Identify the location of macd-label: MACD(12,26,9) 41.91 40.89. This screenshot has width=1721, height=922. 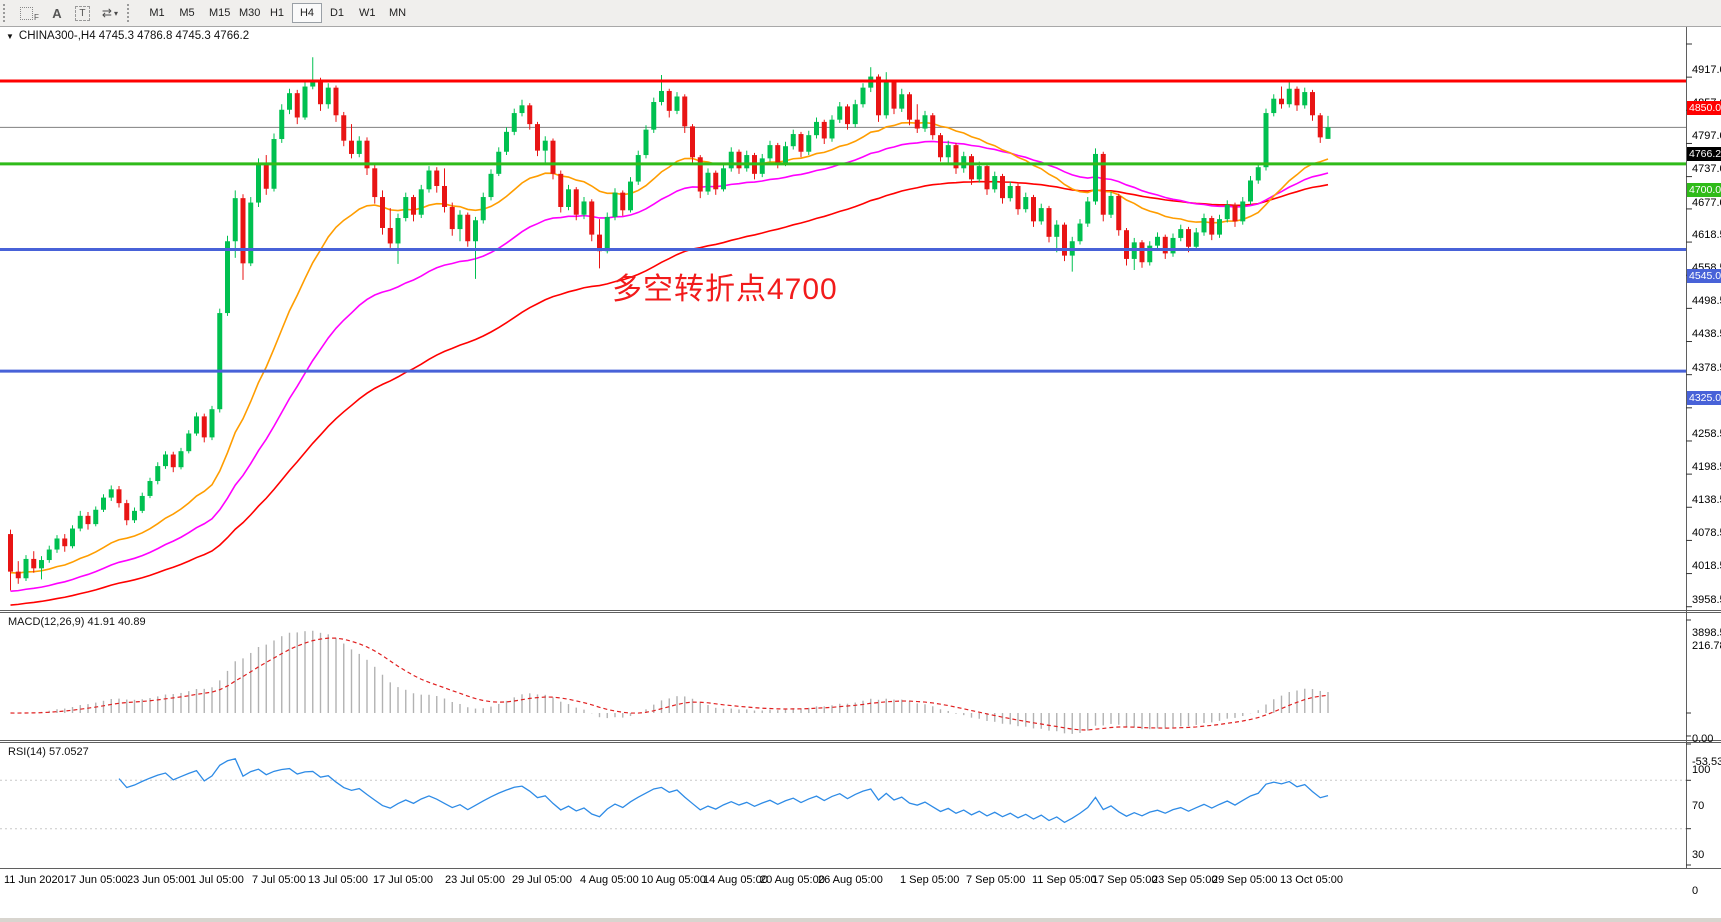
(77, 622).